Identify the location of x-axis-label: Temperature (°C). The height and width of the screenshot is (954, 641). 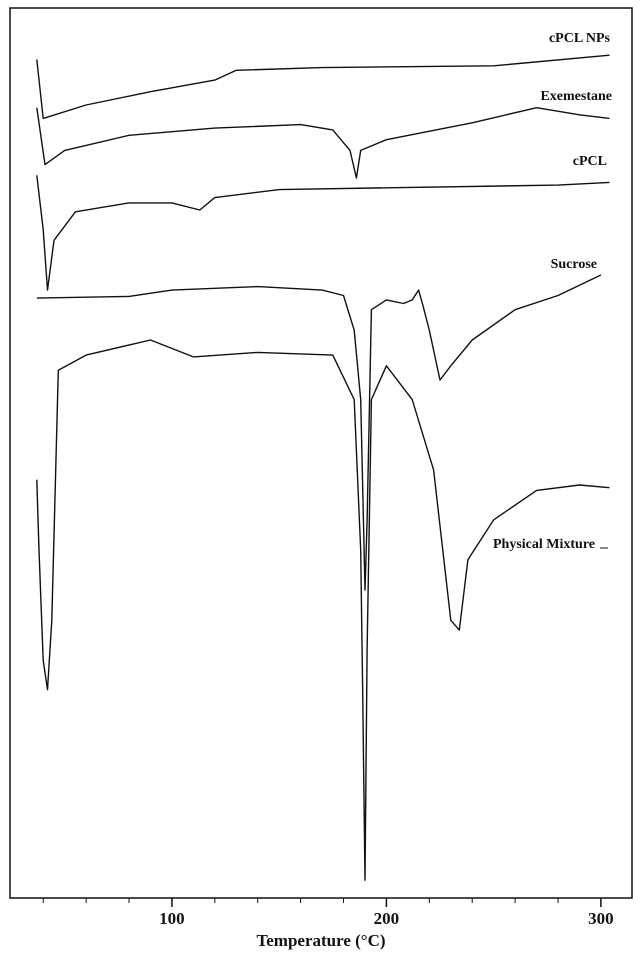
(320, 940).